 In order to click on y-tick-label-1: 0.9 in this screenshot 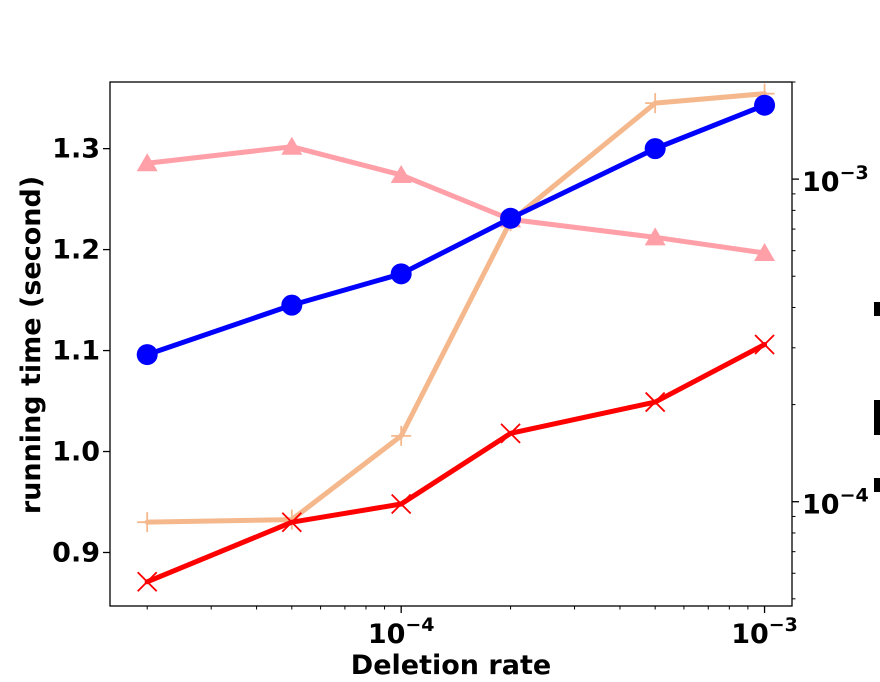, I will do `click(76, 552)`.